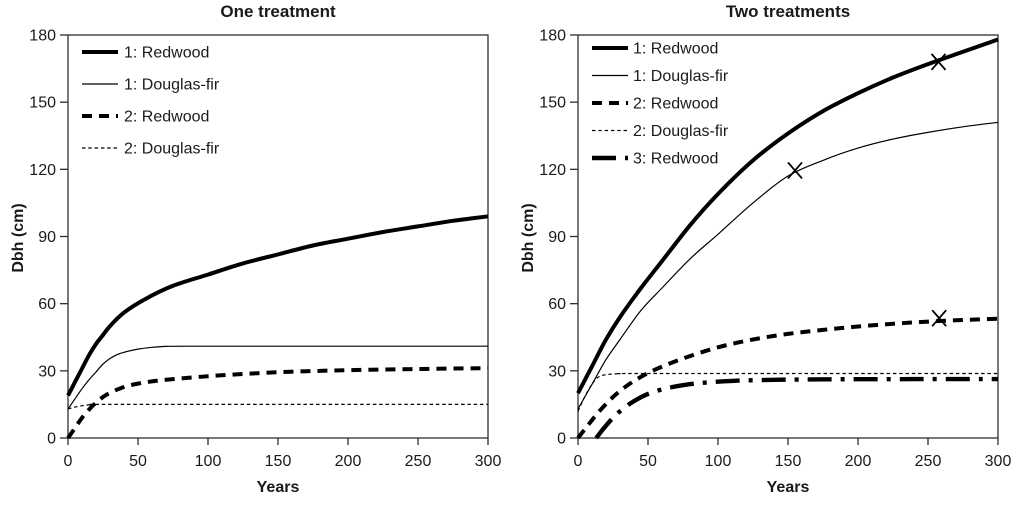 The width and height of the screenshot is (1024, 506). I want to click on series-line-3-redwood, so click(796, 408).